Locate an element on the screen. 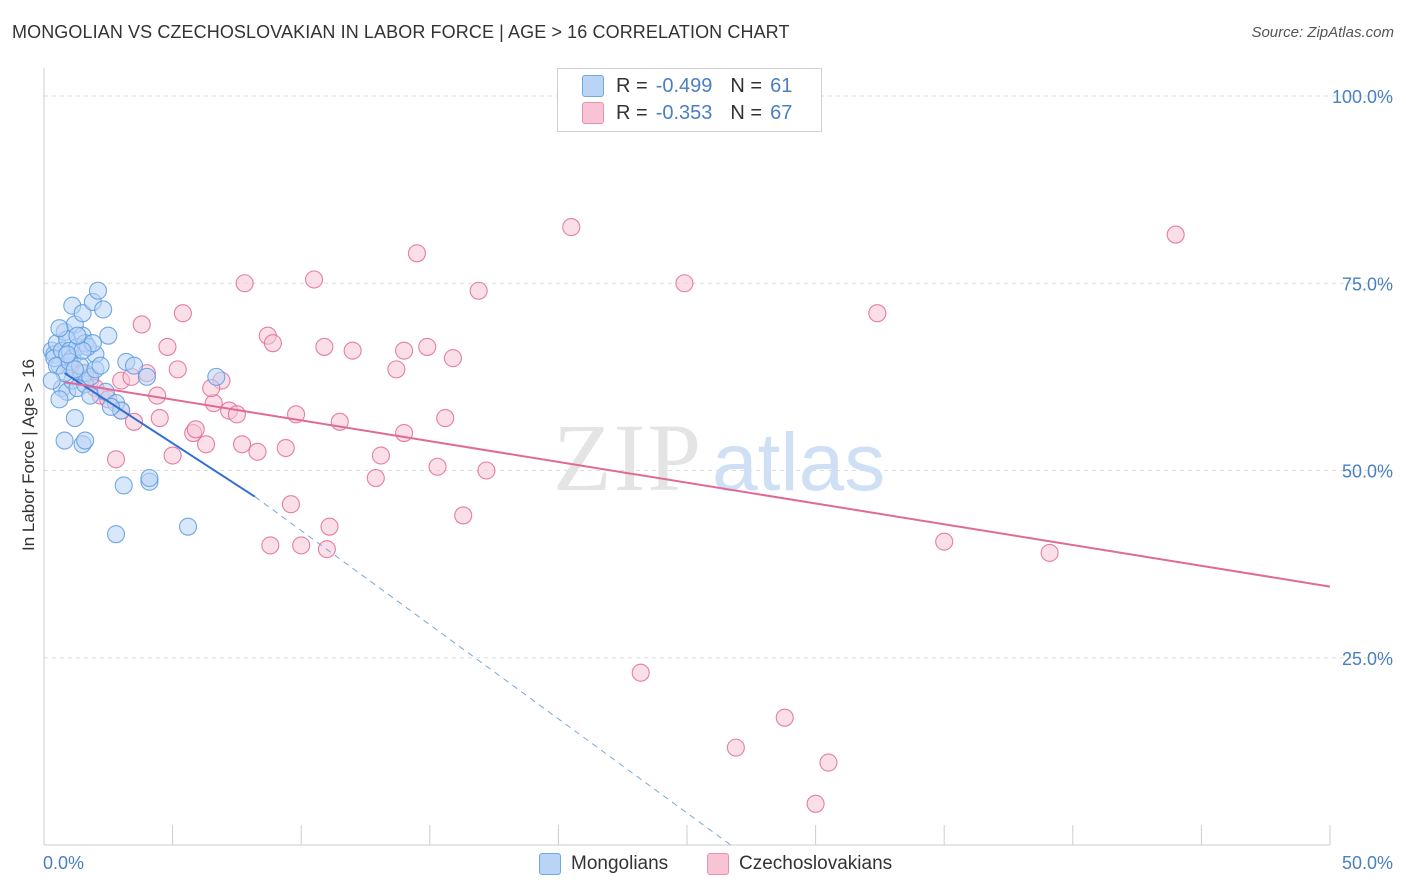 This screenshot has height=892, width=1406. series-mongolians-points is located at coordinates (134, 412).